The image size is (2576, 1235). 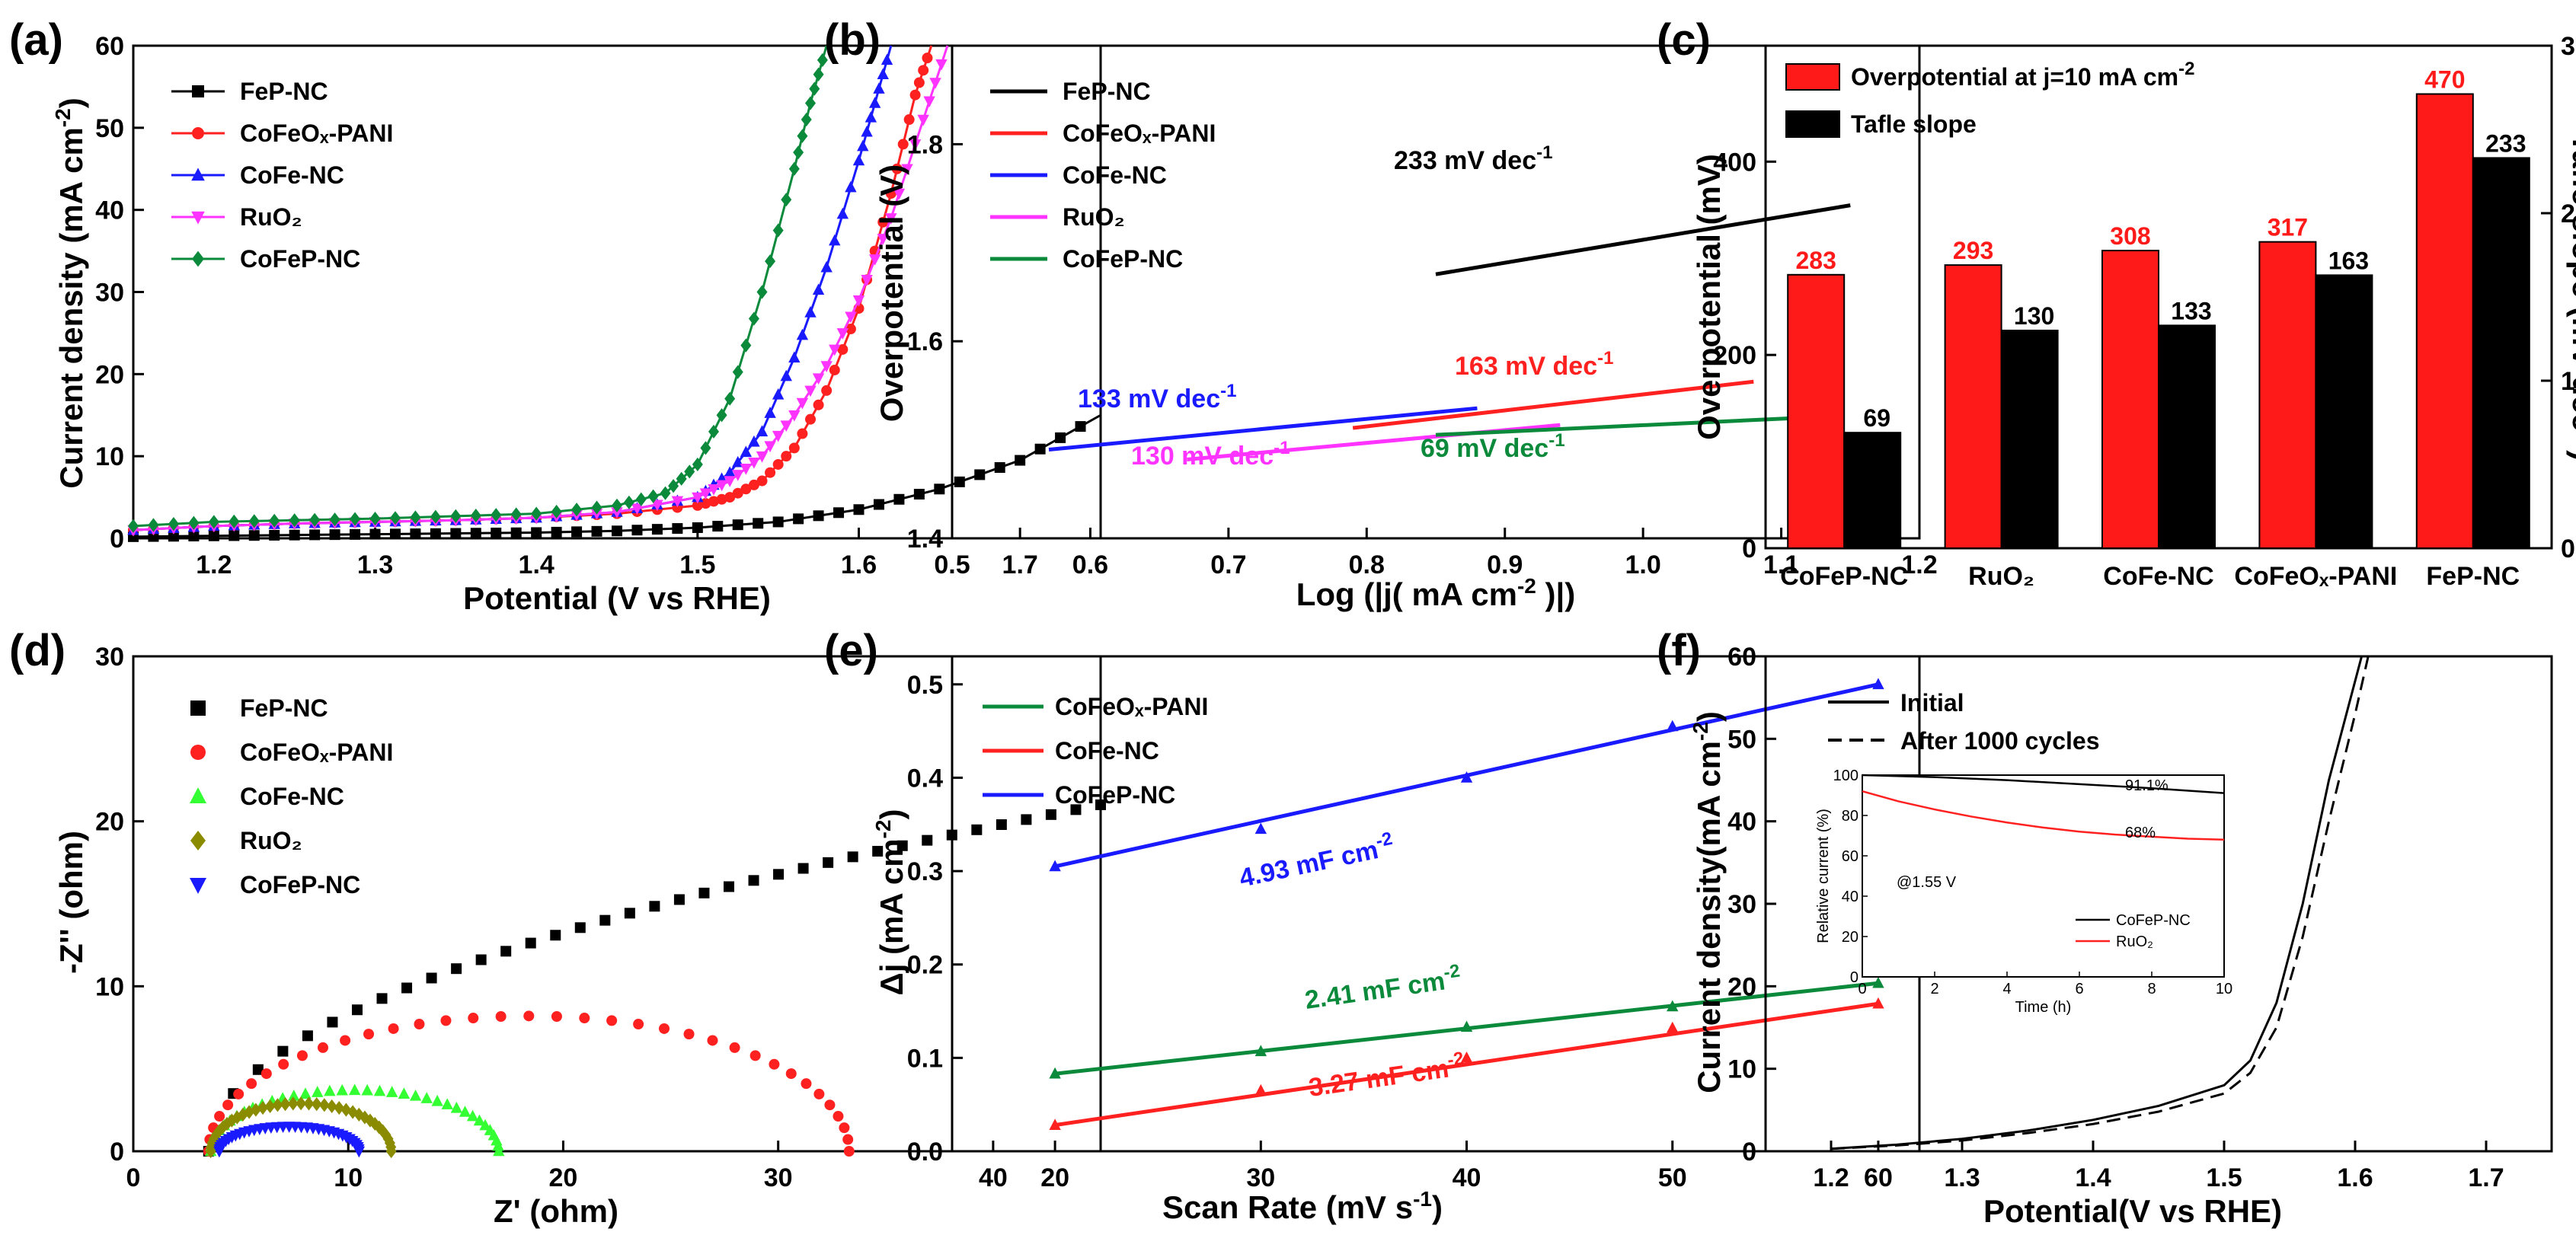 I want to click on panel-b-legend: FeP-NC CoFeOₓ-PANI CoFe-NC RuO₂ CoFeP-NC, so click(x=1103, y=175).